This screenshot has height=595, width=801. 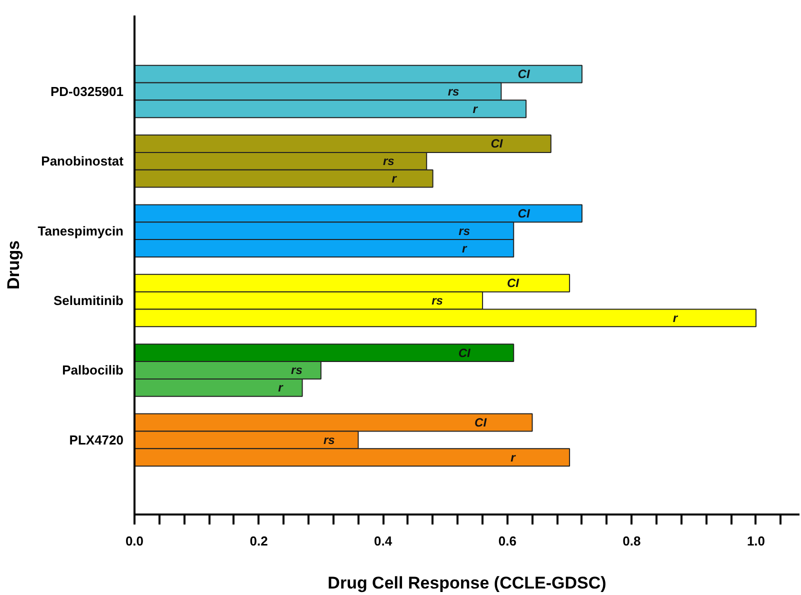 I want to click on x-tick-label: 0.0, so click(x=134, y=541).